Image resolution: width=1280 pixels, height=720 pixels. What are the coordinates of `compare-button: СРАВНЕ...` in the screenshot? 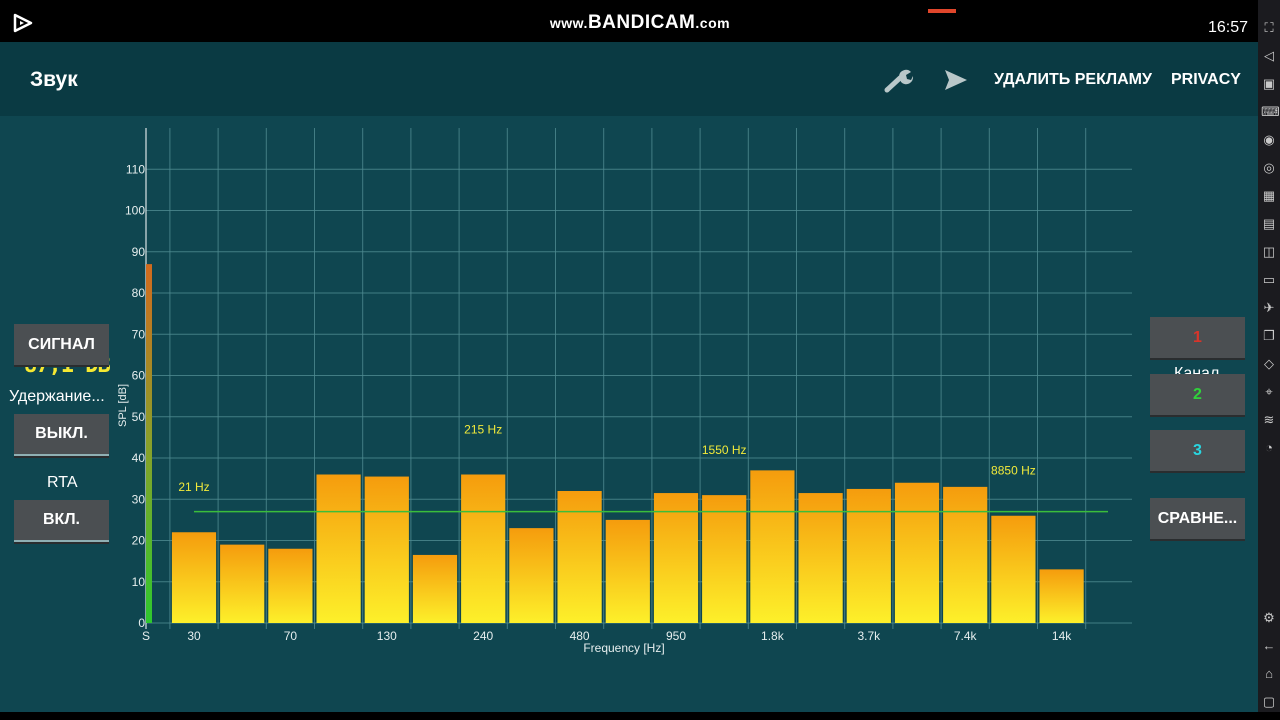 It's located at (1197, 518).